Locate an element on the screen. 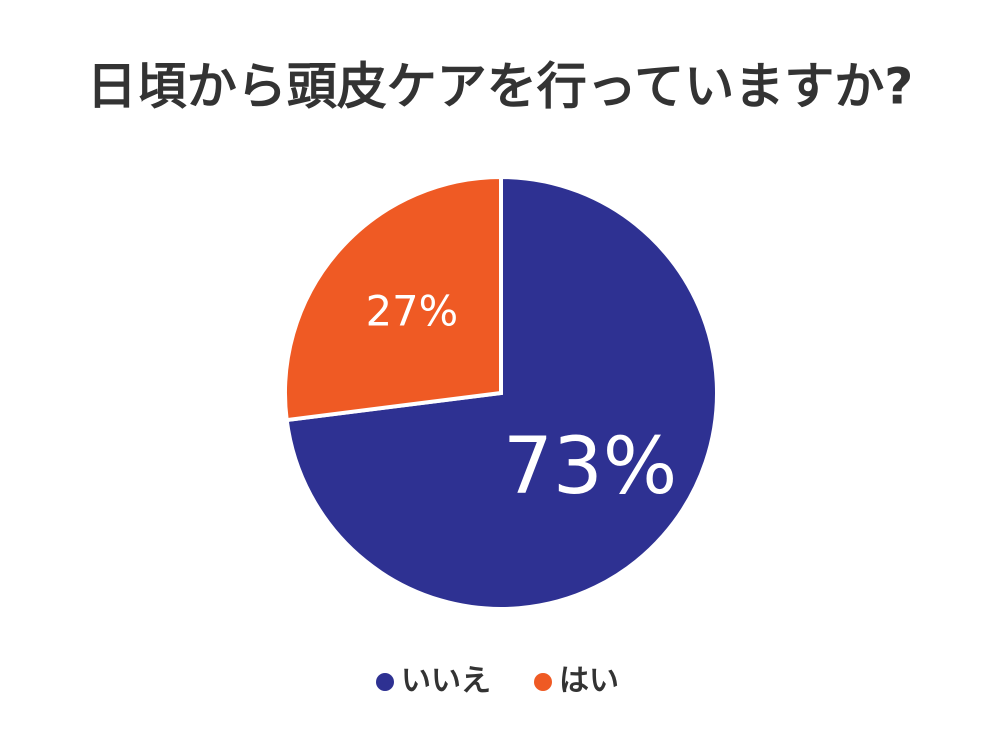  slice-label: 27% is located at coordinates (412, 310).